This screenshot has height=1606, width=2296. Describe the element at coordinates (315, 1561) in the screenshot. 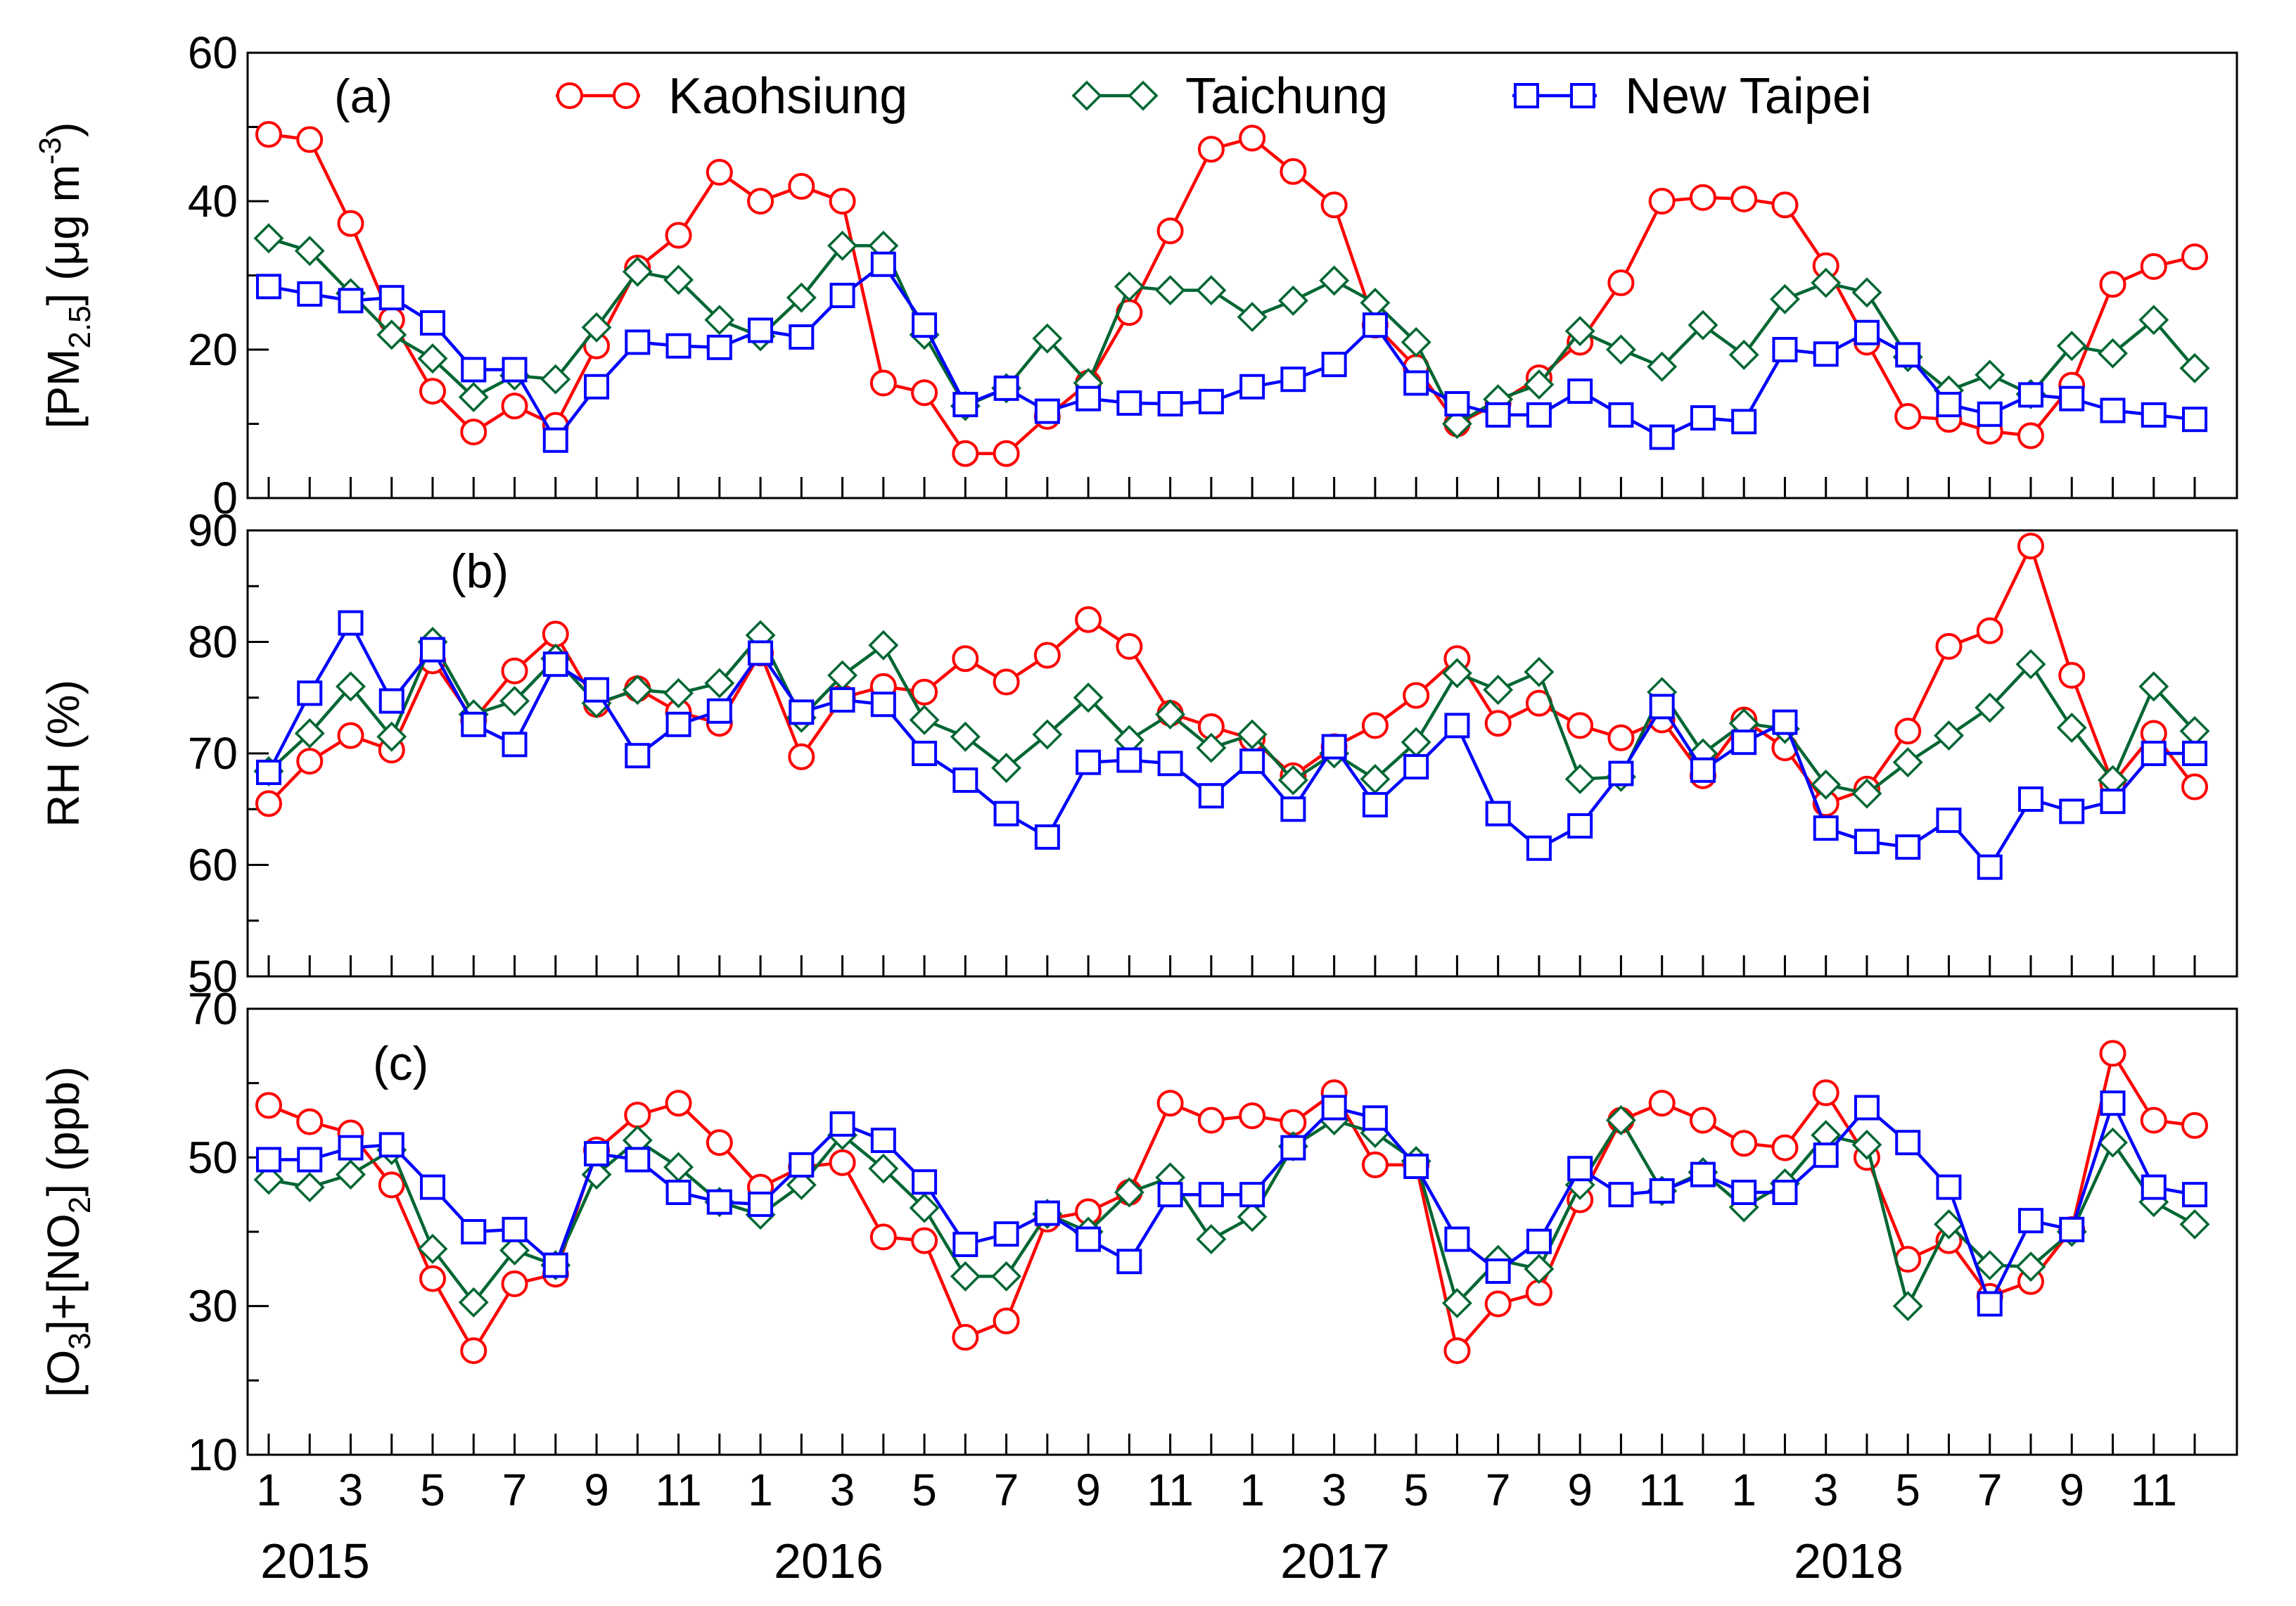

I see `year-label: 2015` at that location.